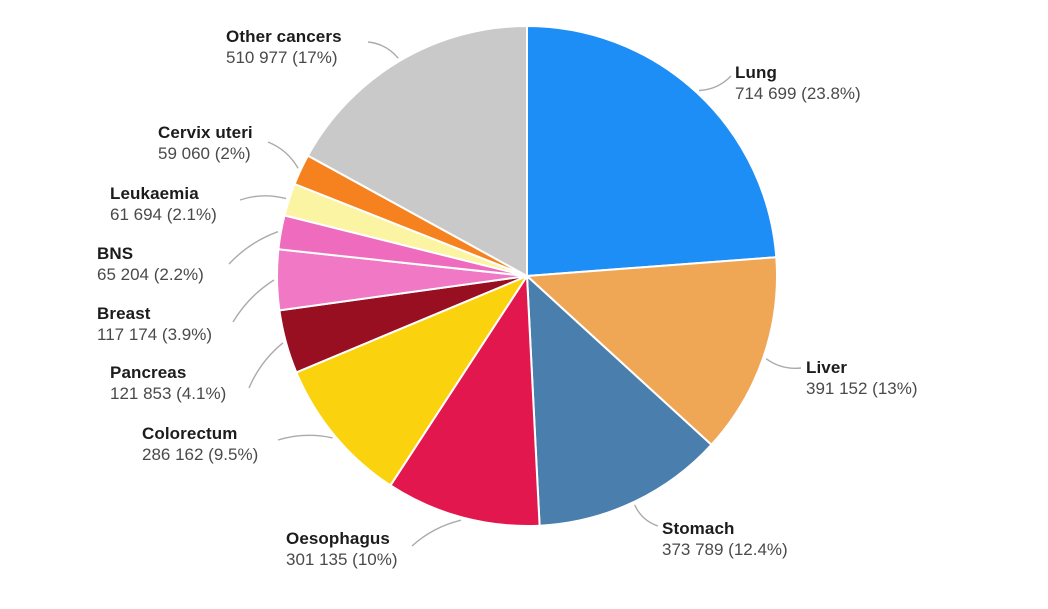 This screenshot has width=1048, height=609. I want to click on slice-name: BNS, so click(115, 253).